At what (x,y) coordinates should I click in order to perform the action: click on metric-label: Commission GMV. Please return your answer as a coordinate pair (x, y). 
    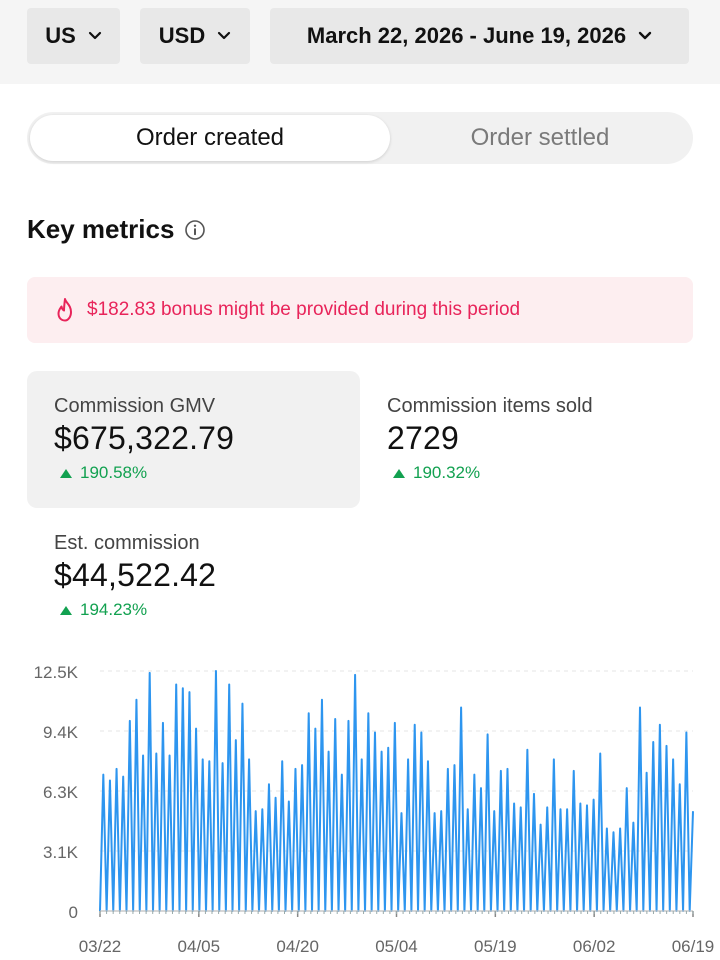
    Looking at the image, I should click on (135, 406).